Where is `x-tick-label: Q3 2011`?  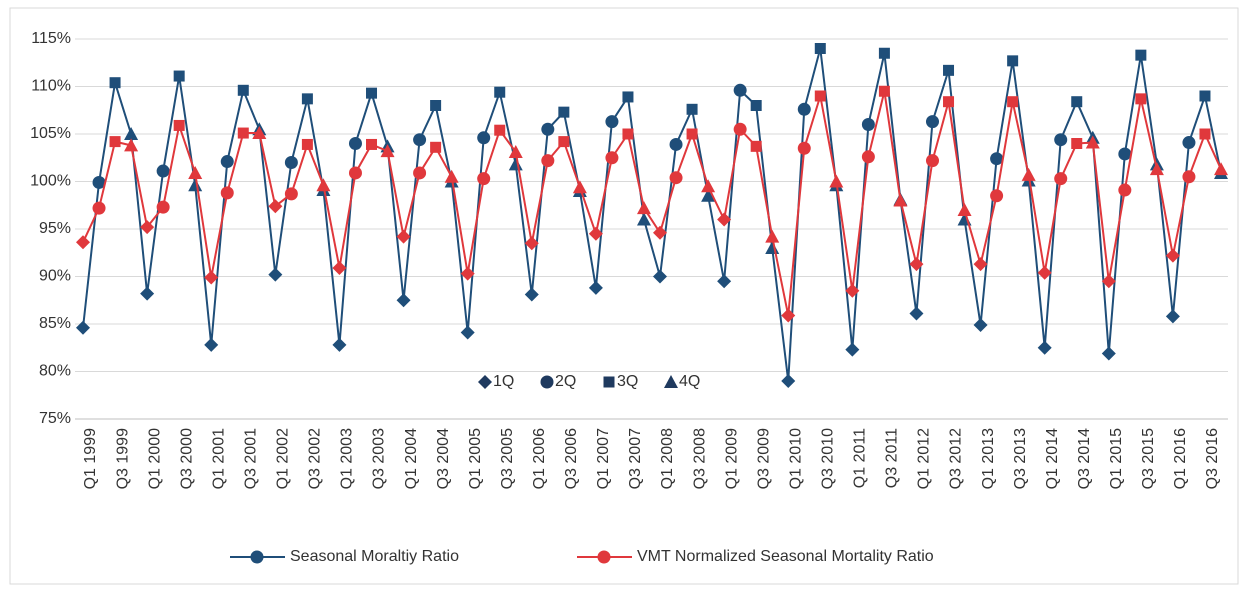 x-tick-label: Q3 2011 is located at coordinates (892, 458).